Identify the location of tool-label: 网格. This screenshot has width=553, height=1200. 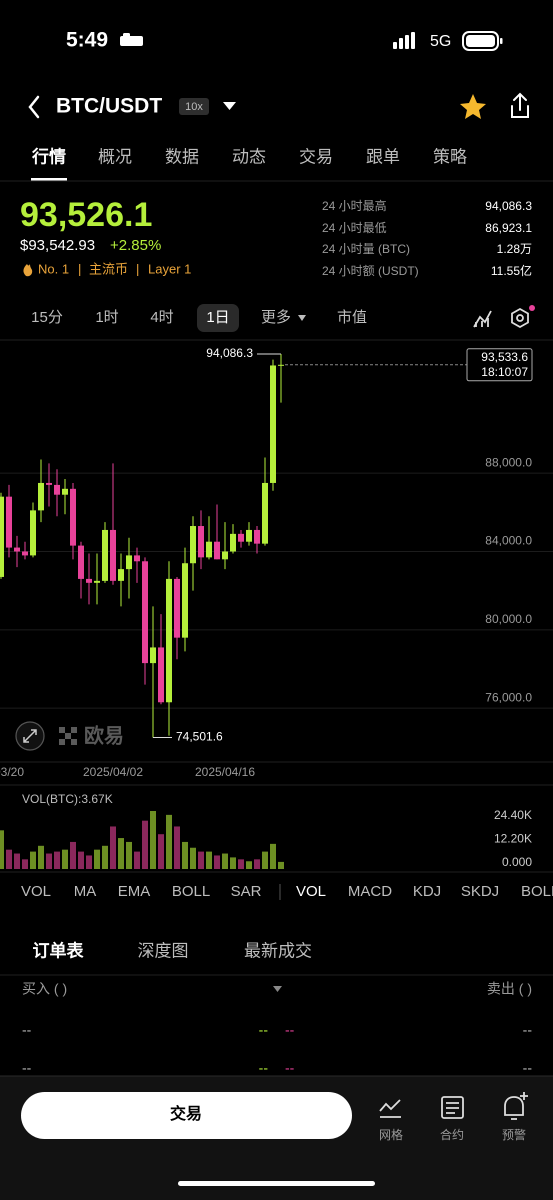
(391, 1134).